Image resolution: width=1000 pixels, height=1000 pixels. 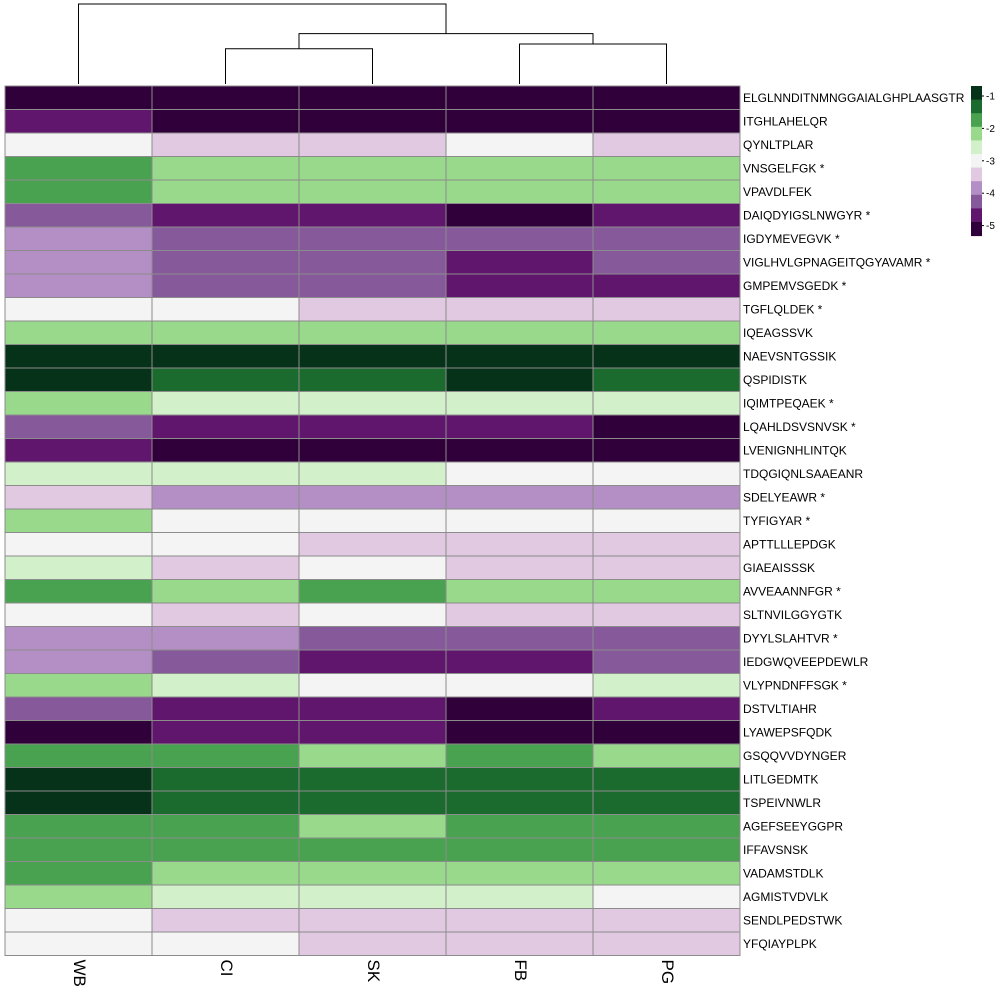 I want to click on row-label: QSPIDISTK, so click(x=775, y=380).